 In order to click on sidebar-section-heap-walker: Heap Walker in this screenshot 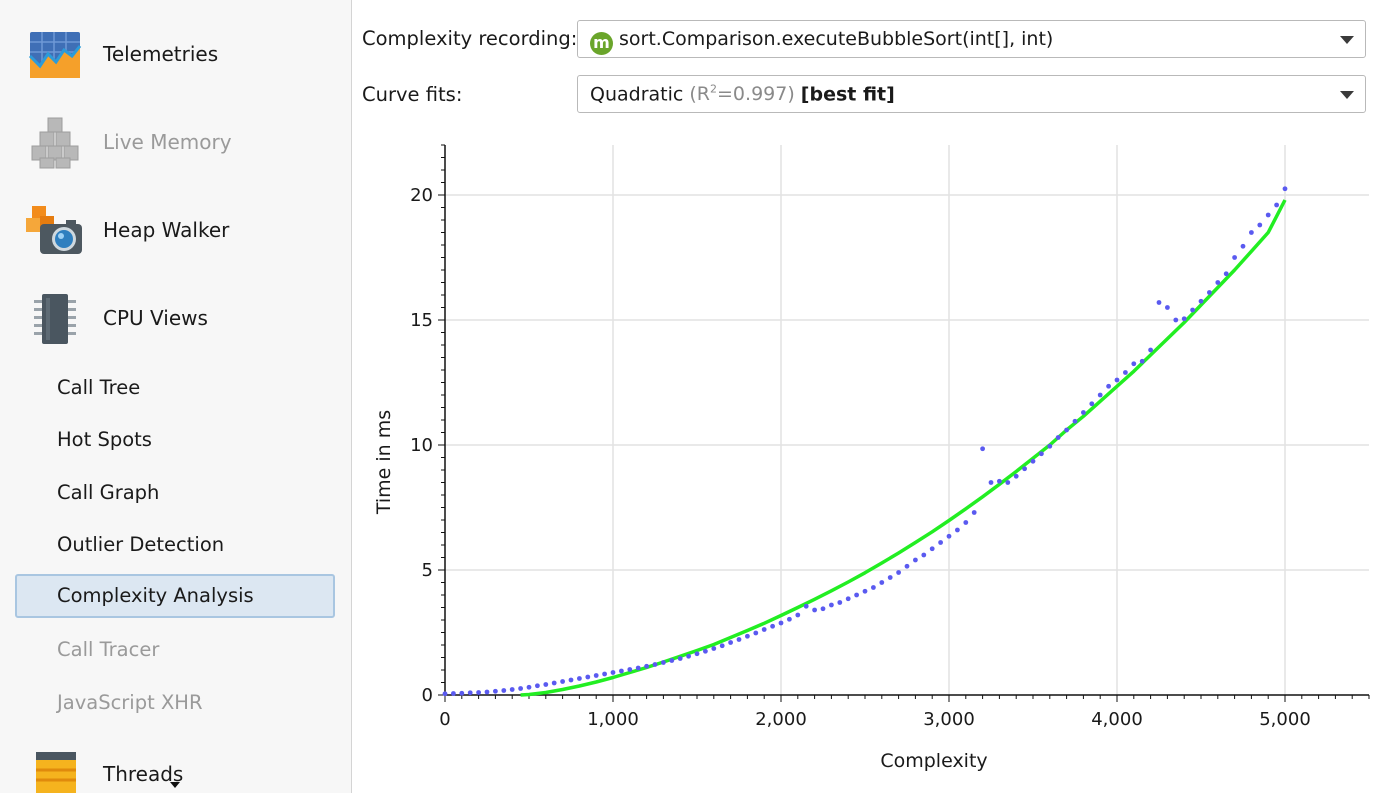, I will do `click(175, 230)`.